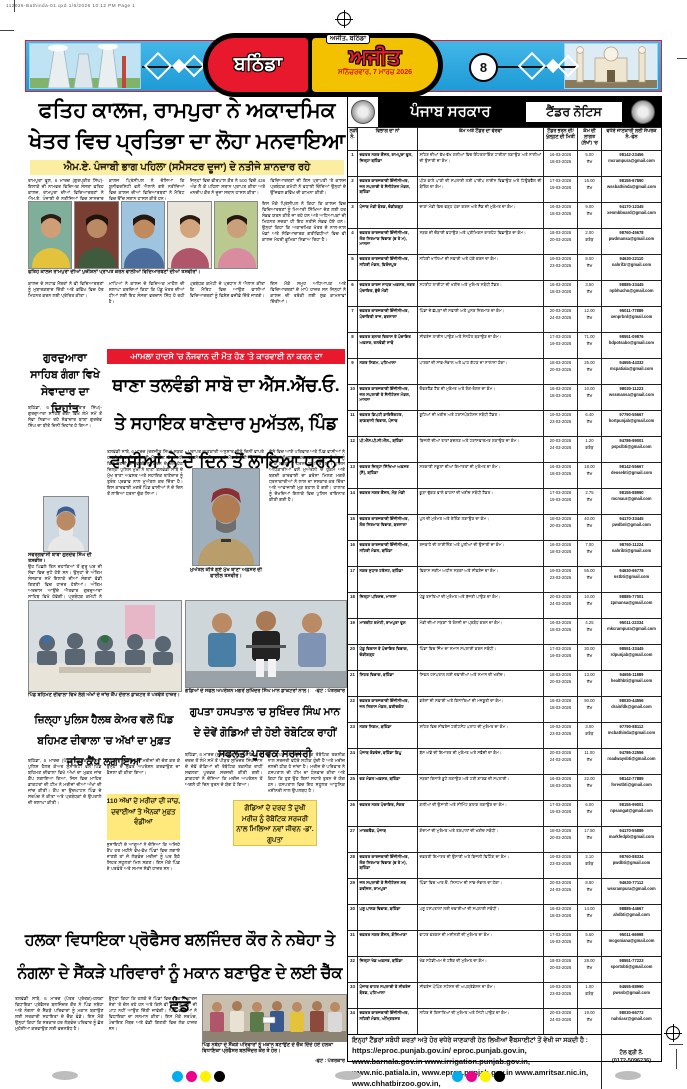  Describe the element at coordinates (631, 574) in the screenshot. I see `cell-contact: 94630-66778 nstbti@gmail.com` at that location.